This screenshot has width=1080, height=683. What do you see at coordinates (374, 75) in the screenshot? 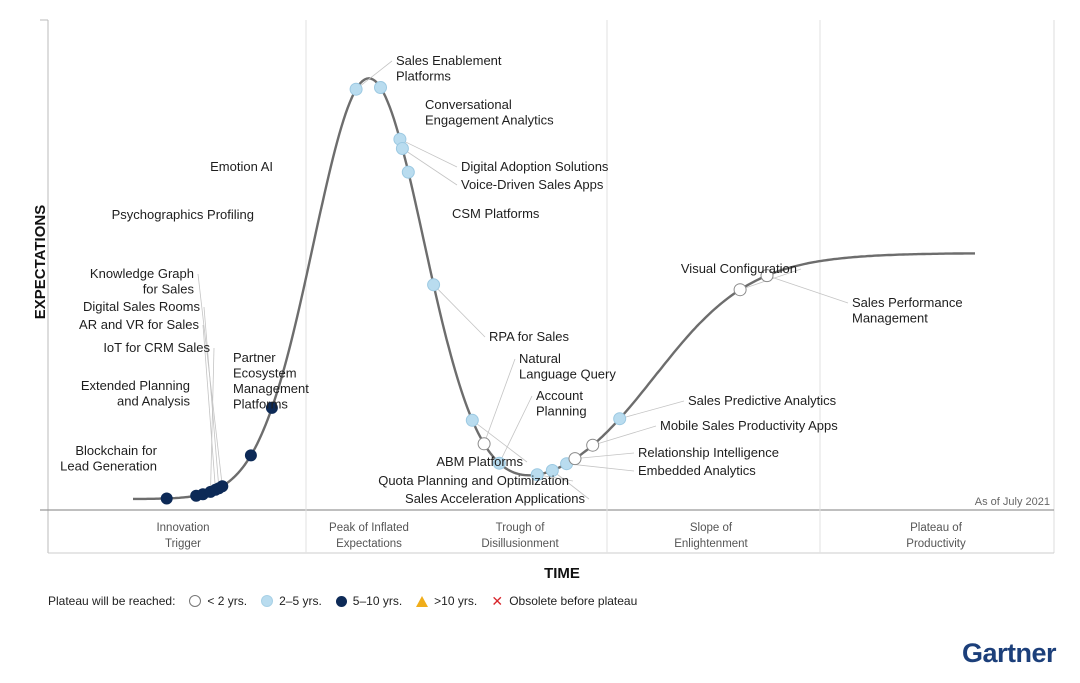
I see `connector-sales-enablement-platforms` at bounding box center [374, 75].